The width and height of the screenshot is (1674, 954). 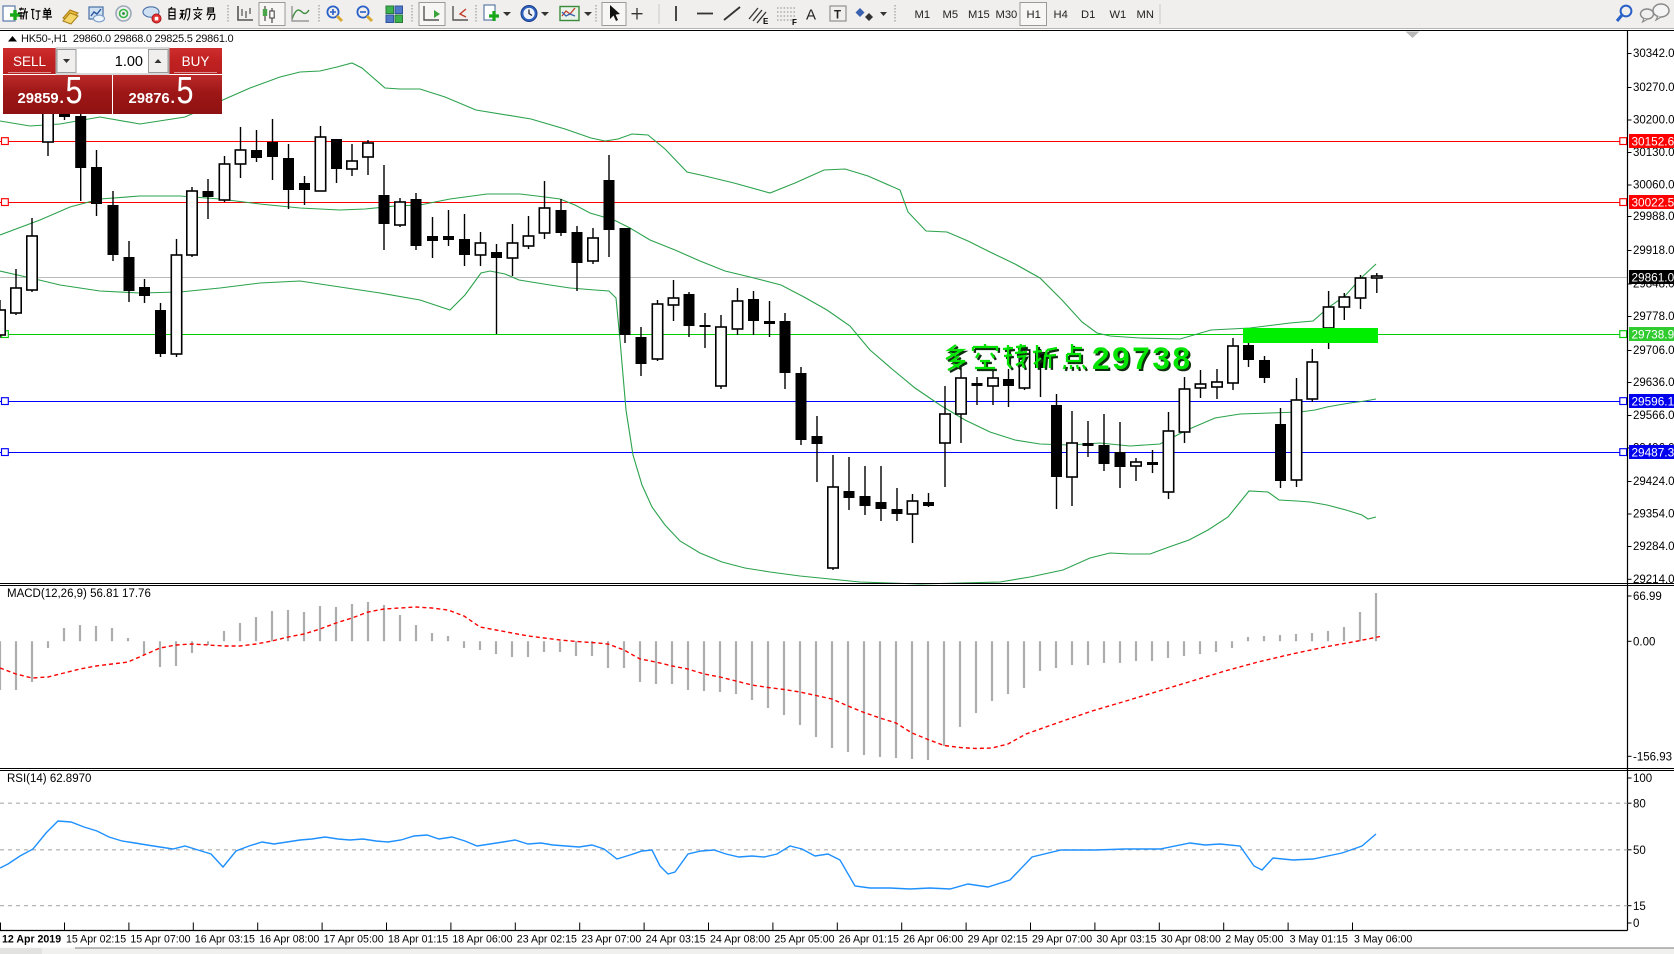 I want to click on svg-text: 3 May 06:00, so click(x=1383, y=940).